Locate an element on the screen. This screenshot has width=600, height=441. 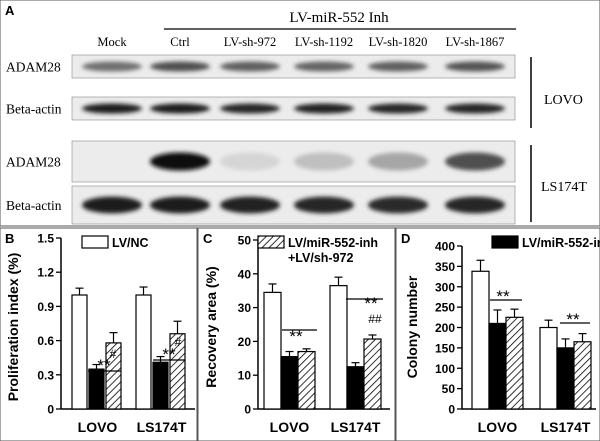
legend-label: LV/NC is located at coordinates (130, 243).